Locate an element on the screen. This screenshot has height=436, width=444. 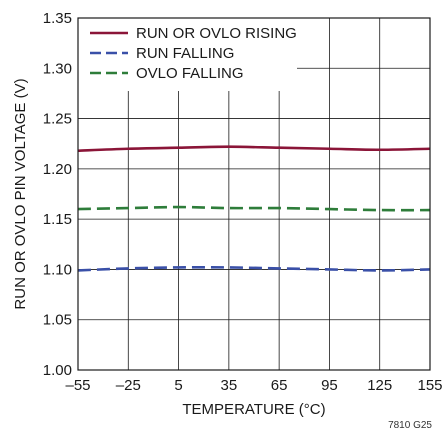
legend-label: RUN FALLING is located at coordinates (185, 53).